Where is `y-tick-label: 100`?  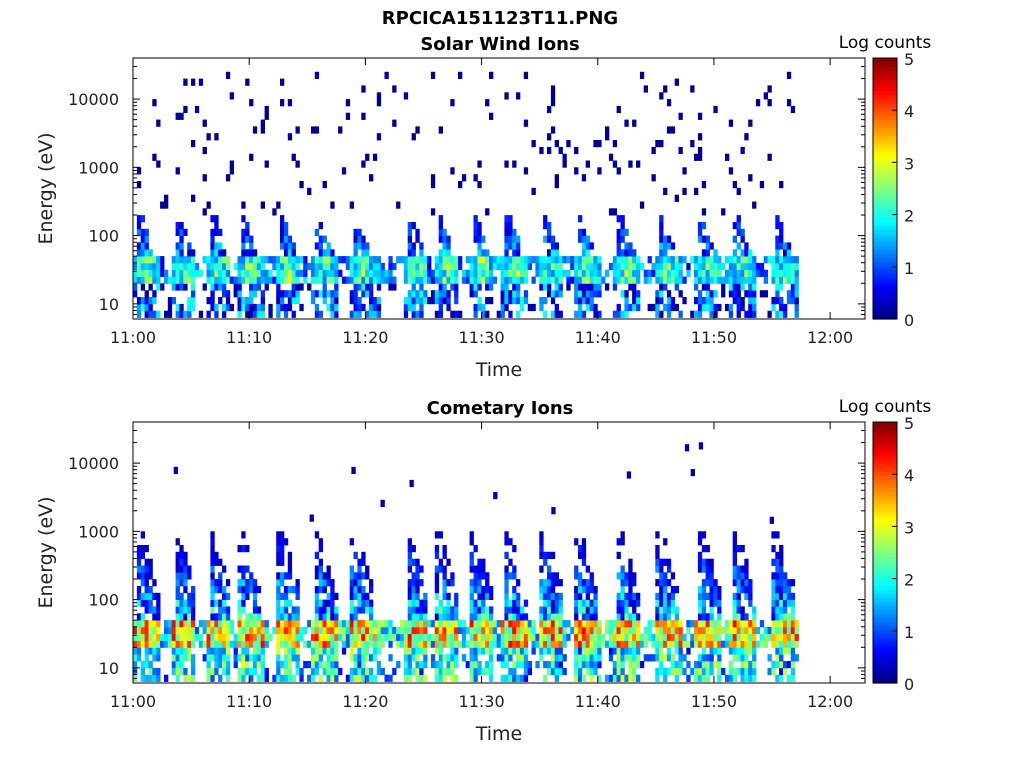 y-tick-label: 100 is located at coordinates (103, 600).